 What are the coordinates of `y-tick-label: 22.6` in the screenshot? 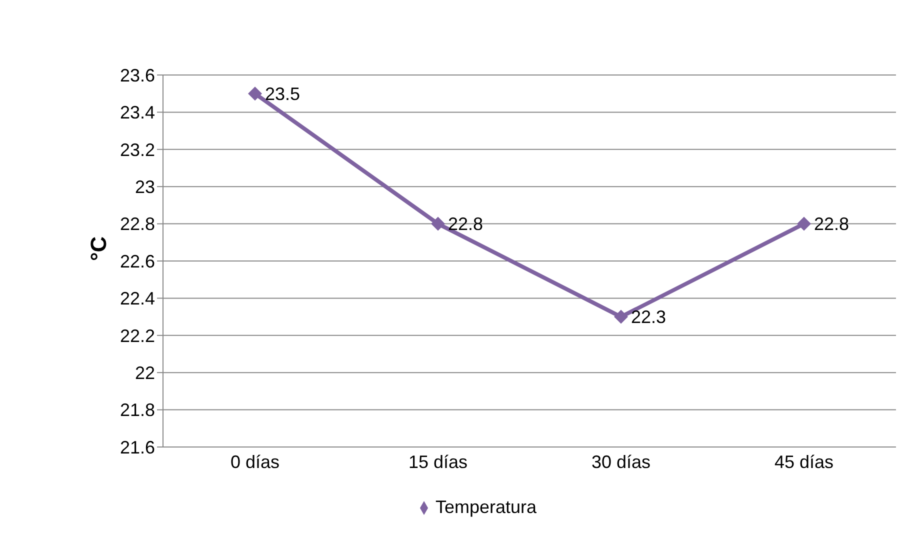 It's located at (137, 261).